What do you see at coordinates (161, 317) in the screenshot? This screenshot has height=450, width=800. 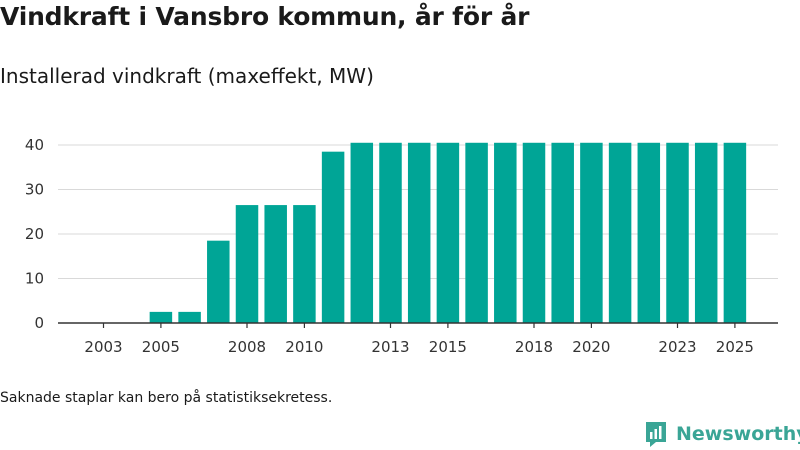 I see `bar-2005` at bounding box center [161, 317].